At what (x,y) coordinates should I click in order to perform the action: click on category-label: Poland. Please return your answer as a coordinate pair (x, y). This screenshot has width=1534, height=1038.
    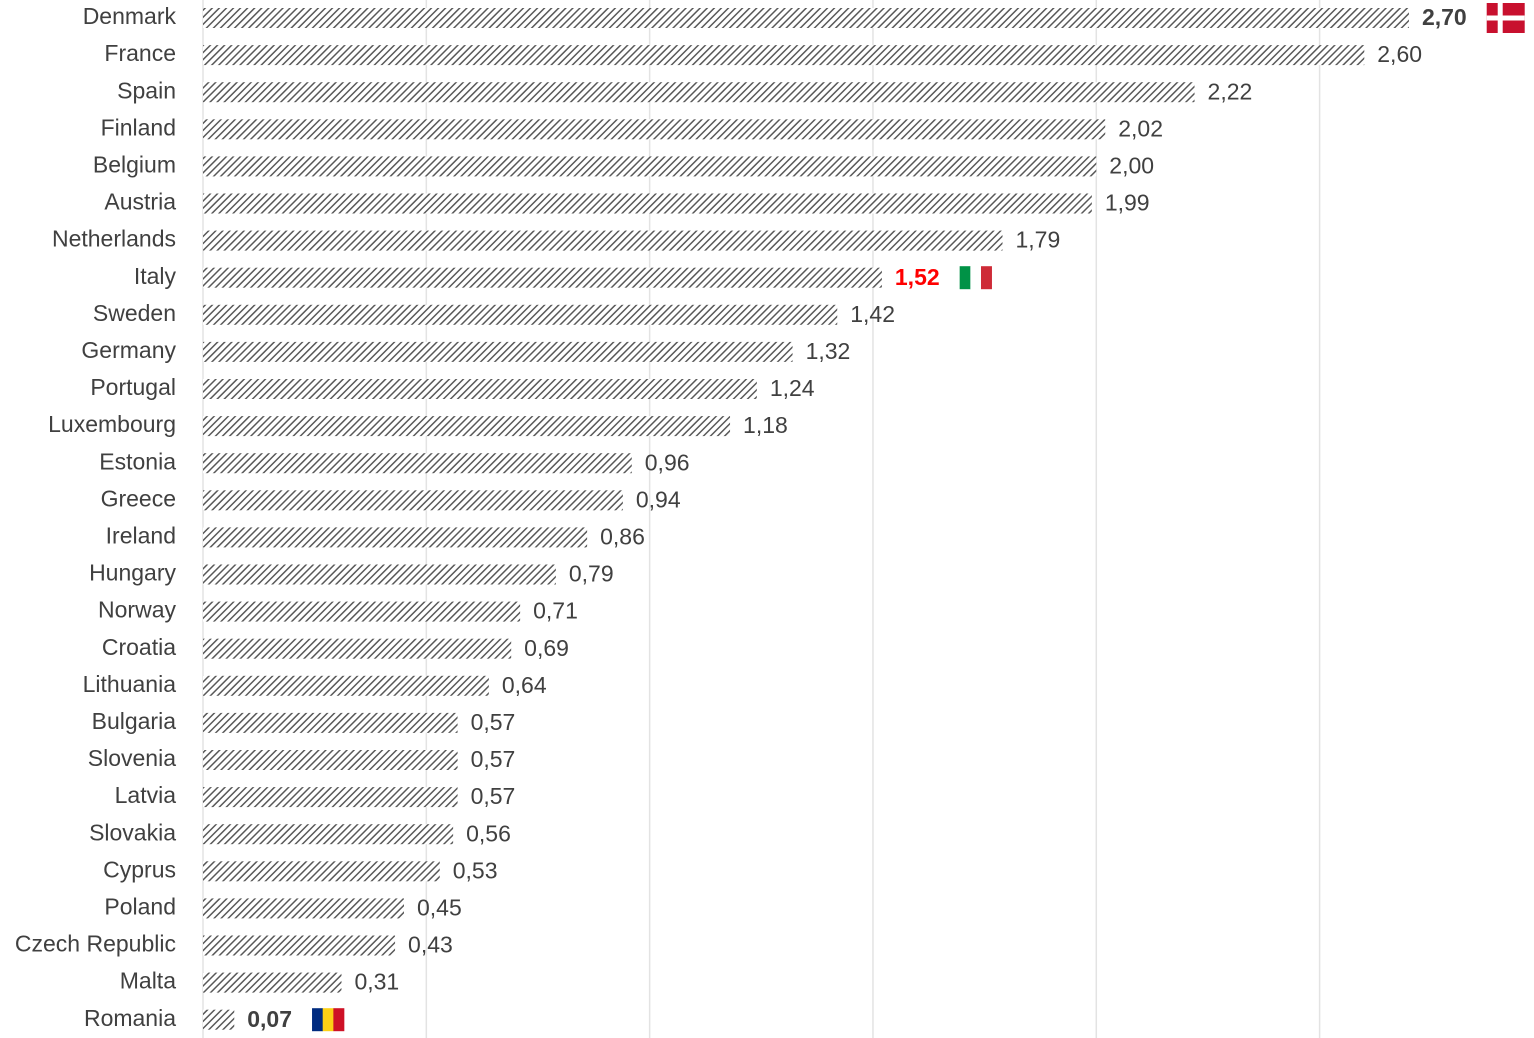
    Looking at the image, I should click on (140, 906).